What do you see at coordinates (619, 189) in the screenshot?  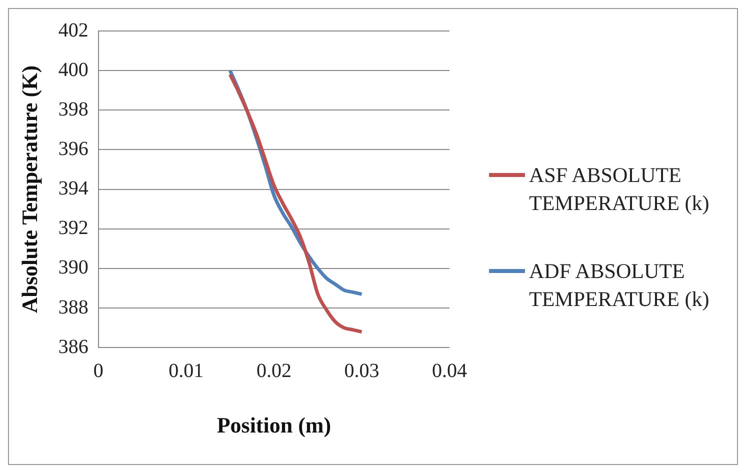 I see `legend-label: ASF ABSOLUTE TEMPERATURE (k)` at bounding box center [619, 189].